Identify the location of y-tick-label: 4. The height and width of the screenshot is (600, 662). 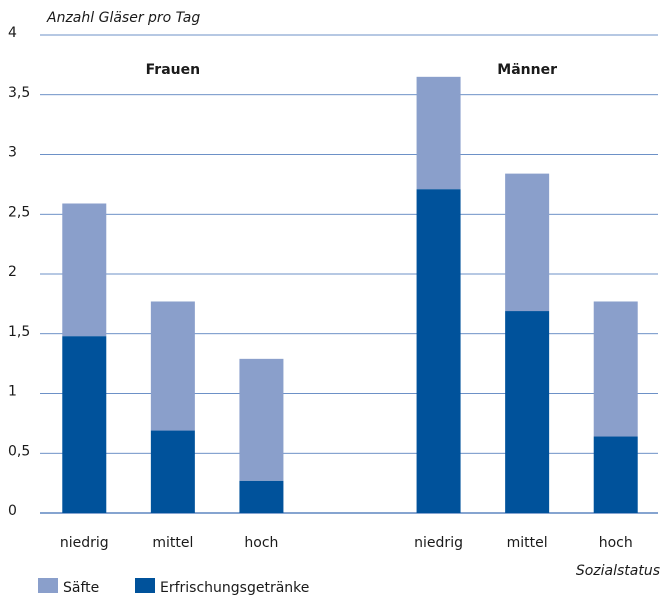
(12, 33).